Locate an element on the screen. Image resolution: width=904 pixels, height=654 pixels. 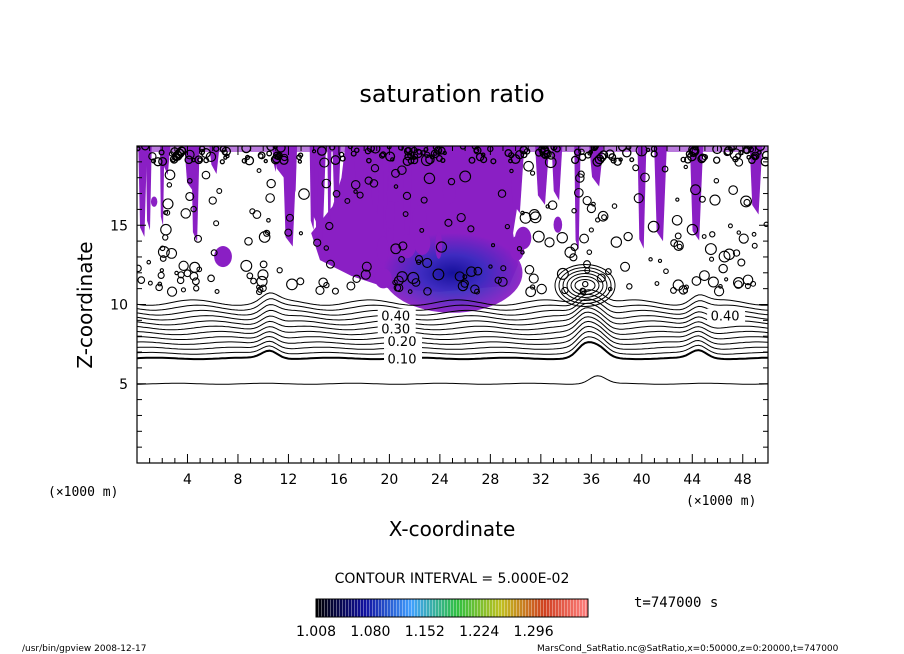
colorbar: 1.008 1.080 1.152 1.224 1.296 is located at coordinates (442, 619).